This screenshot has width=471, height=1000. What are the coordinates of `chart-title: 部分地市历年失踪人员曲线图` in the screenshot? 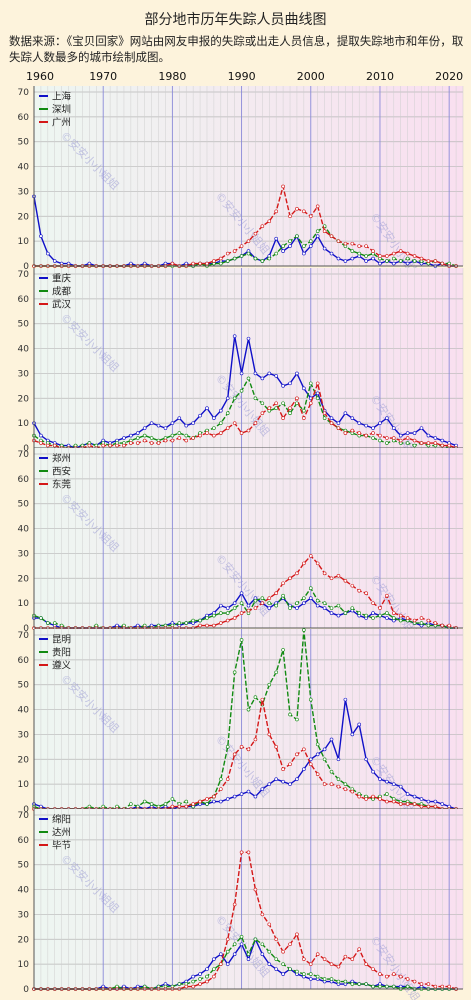 It's located at (235, 20).